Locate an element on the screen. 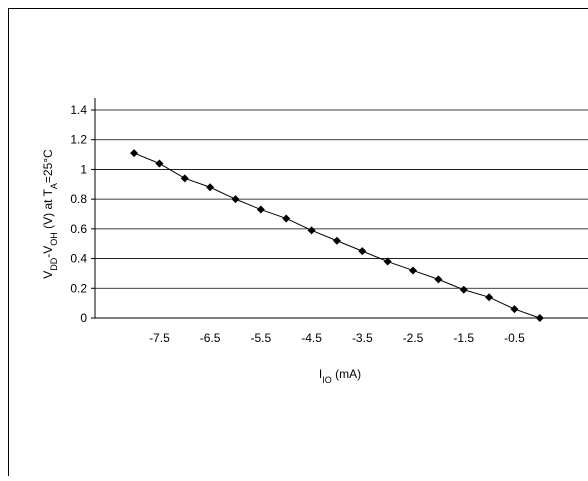 The height and width of the screenshot is (481, 588). y-tick-label: 0.8 is located at coordinates (78, 199).